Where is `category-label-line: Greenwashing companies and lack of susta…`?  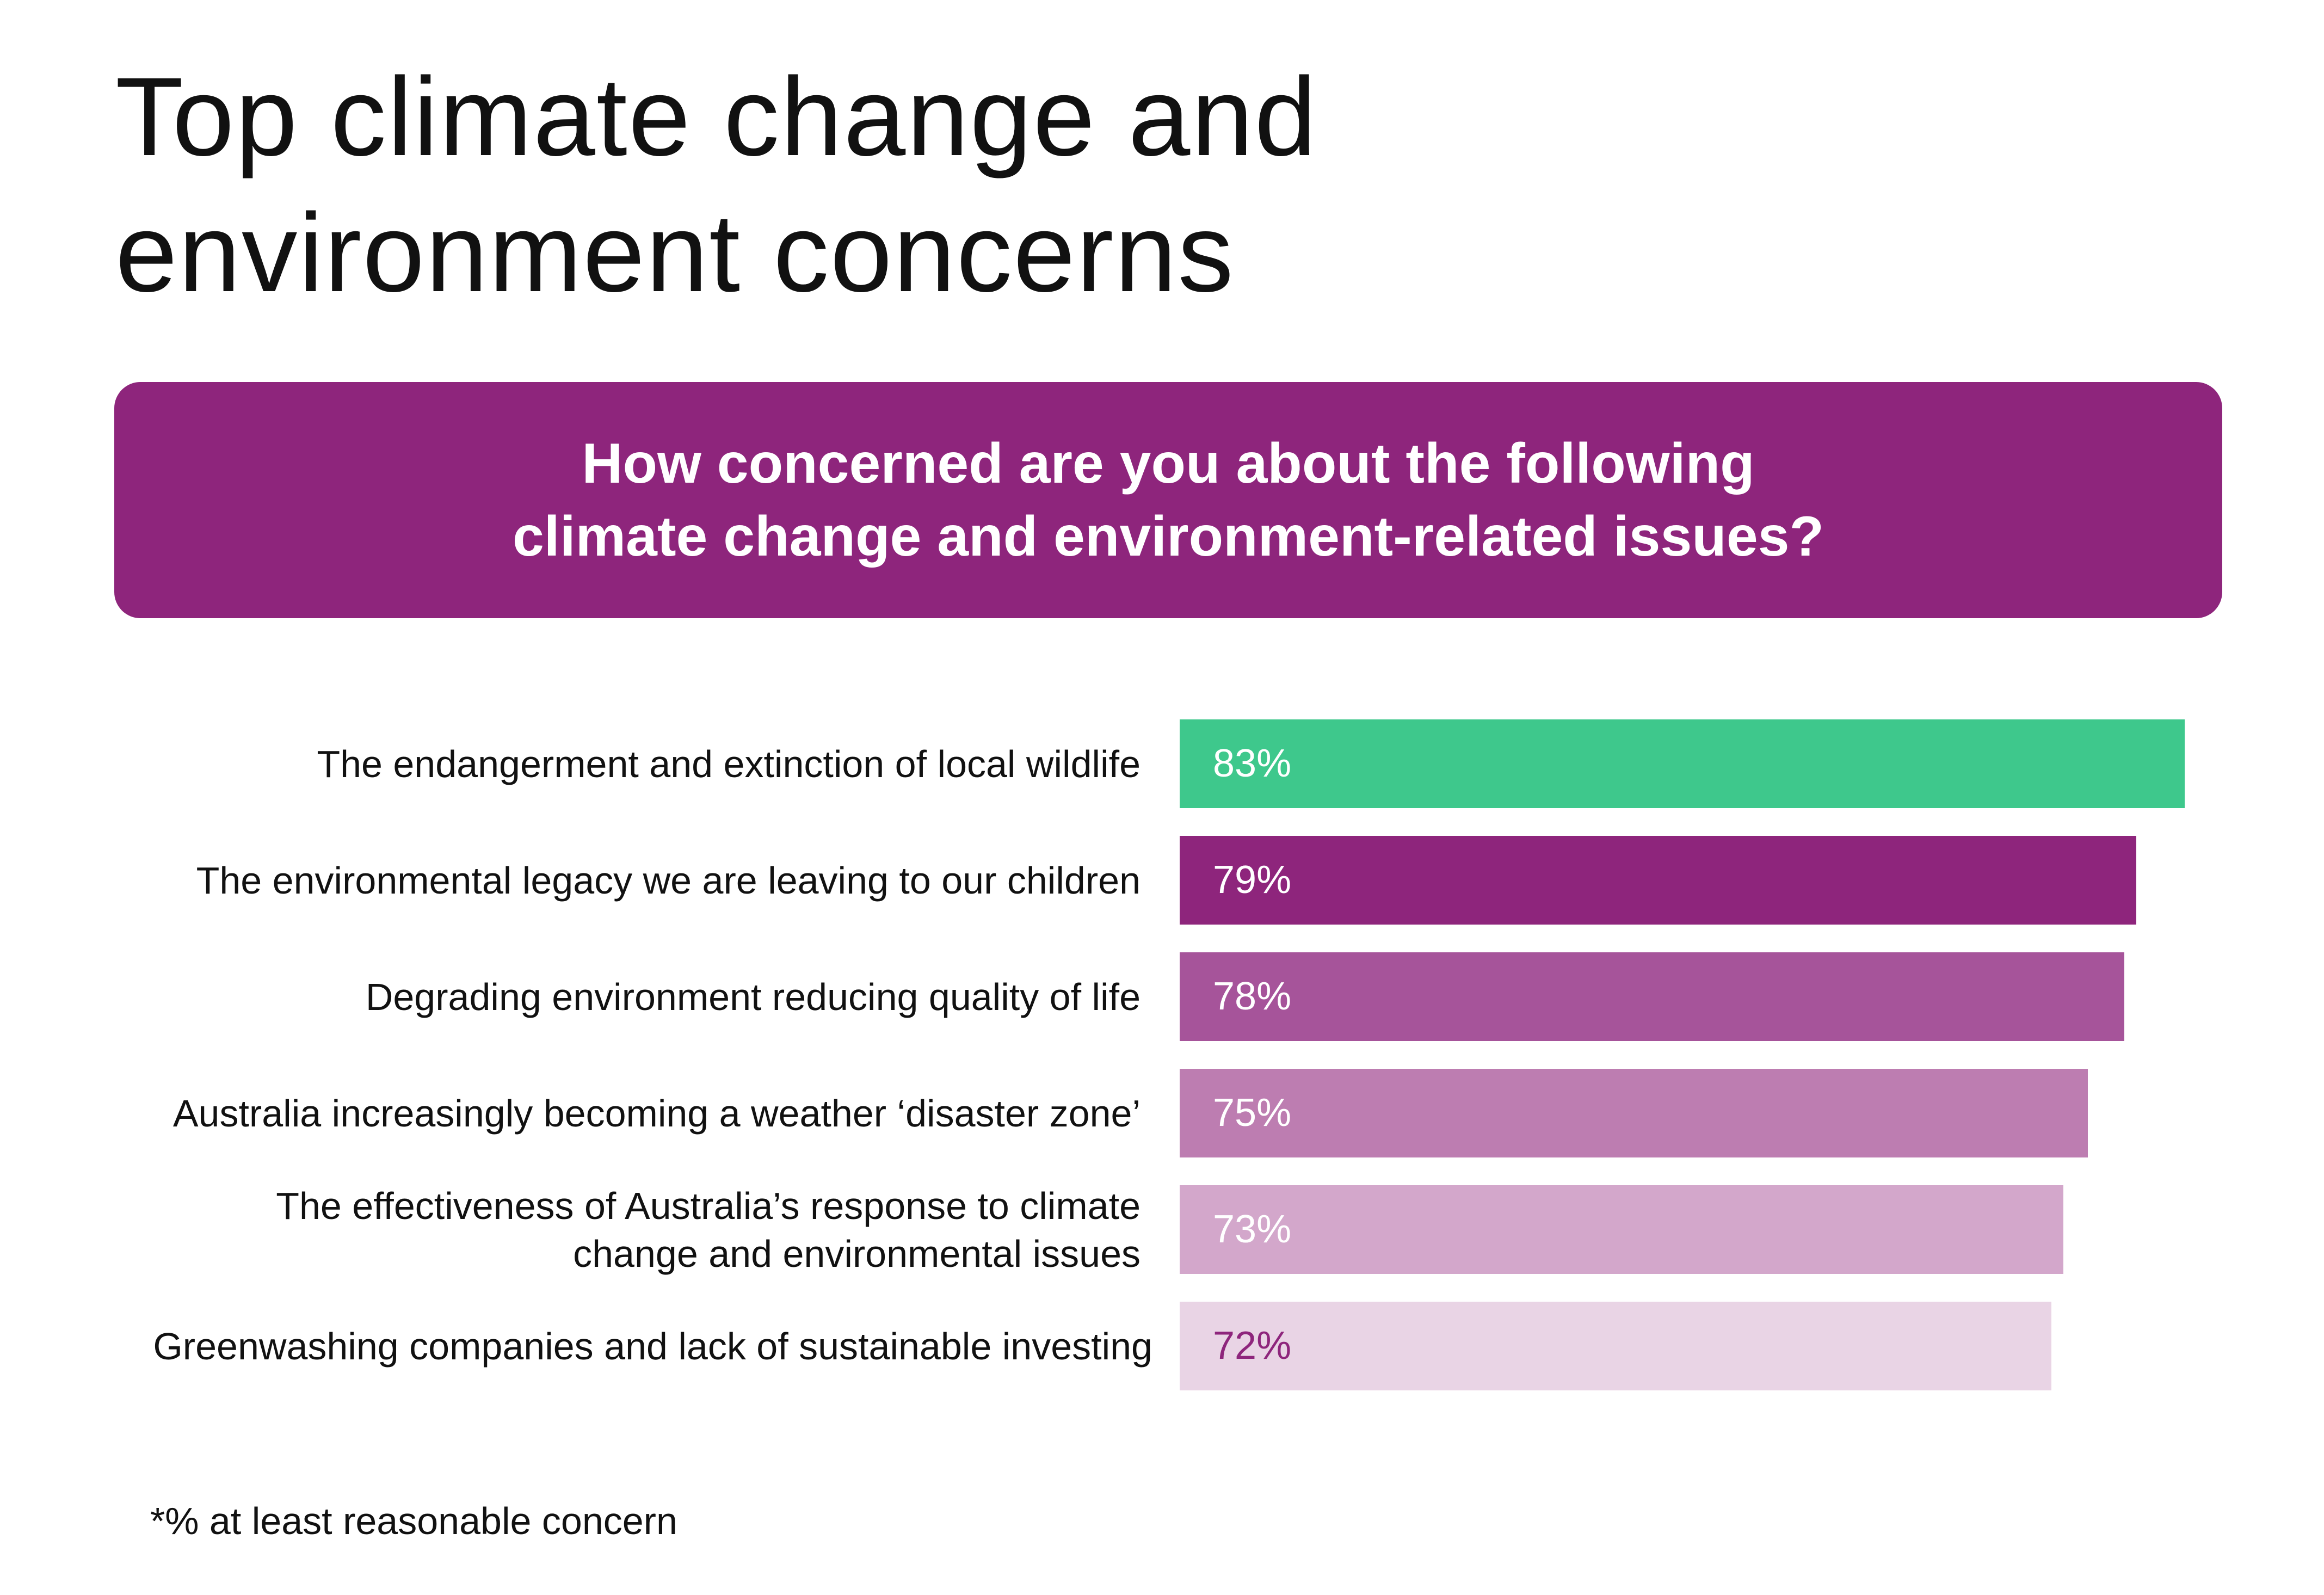
category-label-line: Greenwashing companies and lack of susta… is located at coordinates (652, 1346).